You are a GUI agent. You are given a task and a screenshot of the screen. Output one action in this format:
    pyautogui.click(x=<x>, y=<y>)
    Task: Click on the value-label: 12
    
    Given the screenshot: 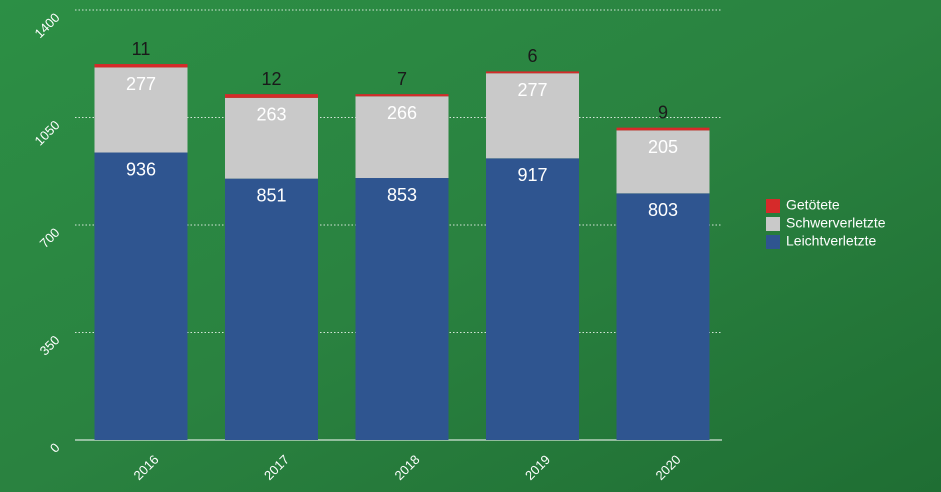 What is the action you would take?
    pyautogui.click(x=271, y=79)
    